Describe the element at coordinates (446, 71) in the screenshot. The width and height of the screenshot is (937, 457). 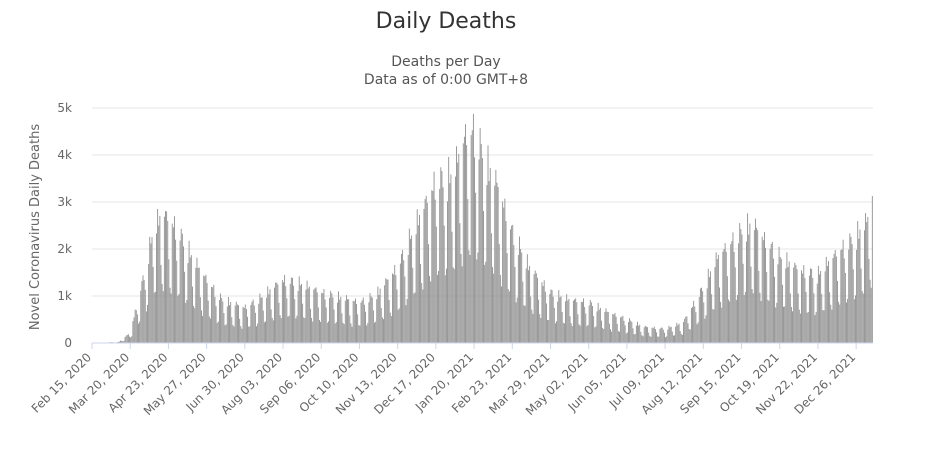
I see `chart-subtitle: Deaths per Day Data as of 0:00 GMT+8` at that location.